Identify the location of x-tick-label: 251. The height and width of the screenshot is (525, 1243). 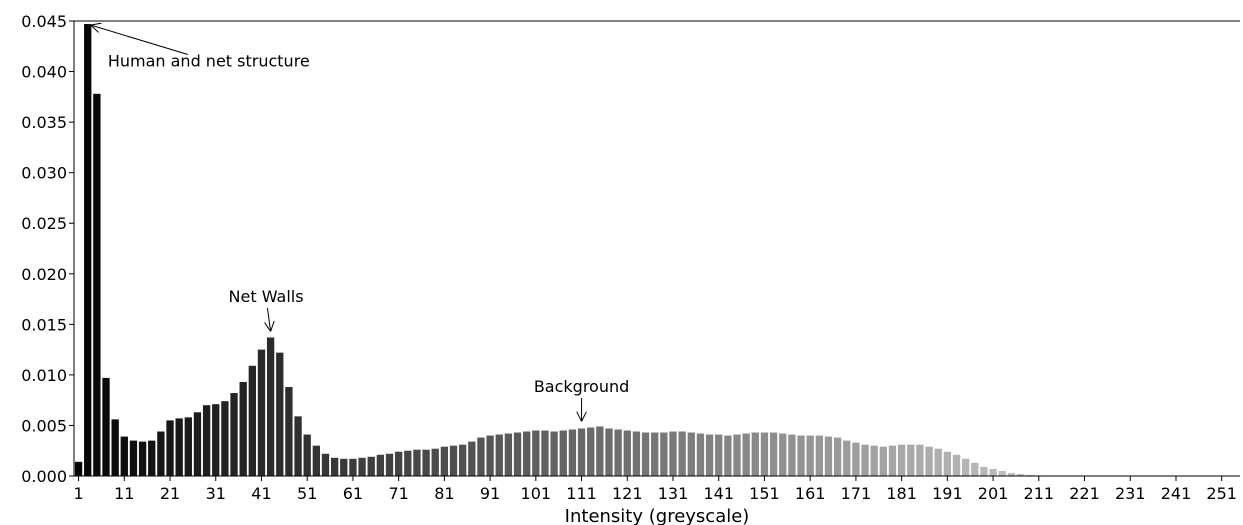
(1221, 493).